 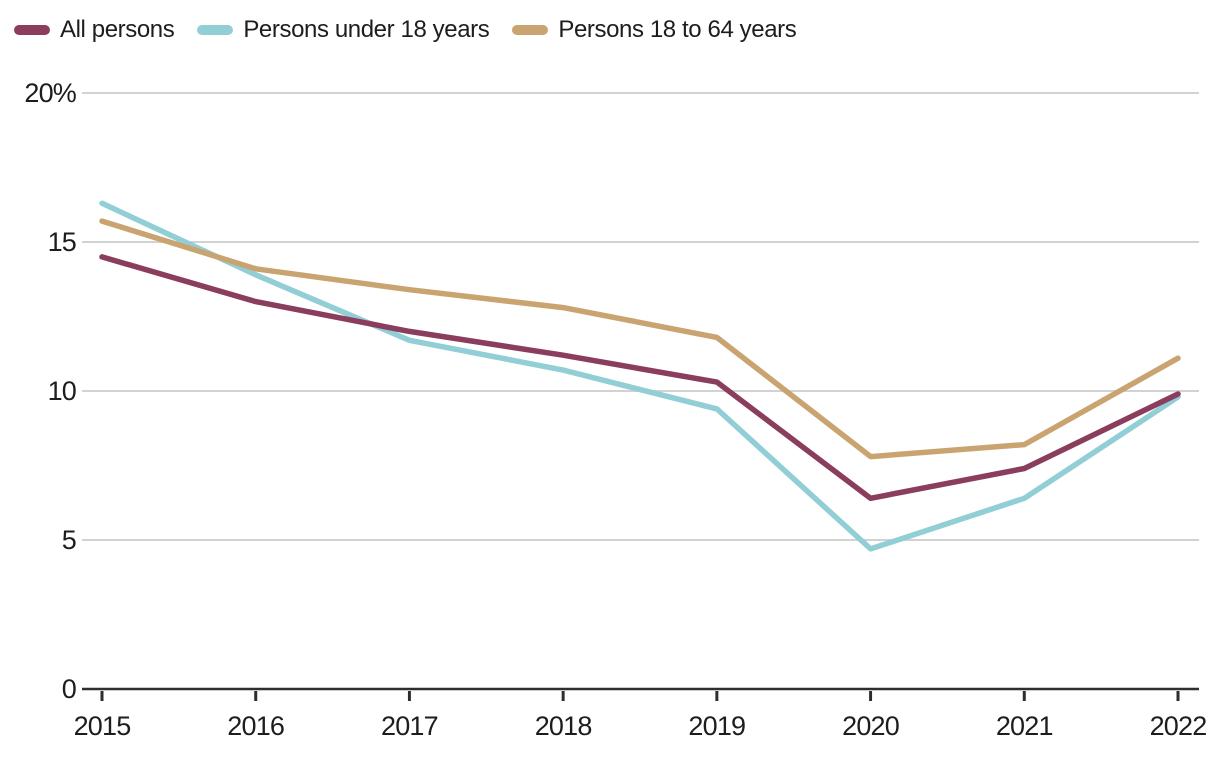 I want to click on legend-item-all-persons: All persons, so click(x=94, y=30).